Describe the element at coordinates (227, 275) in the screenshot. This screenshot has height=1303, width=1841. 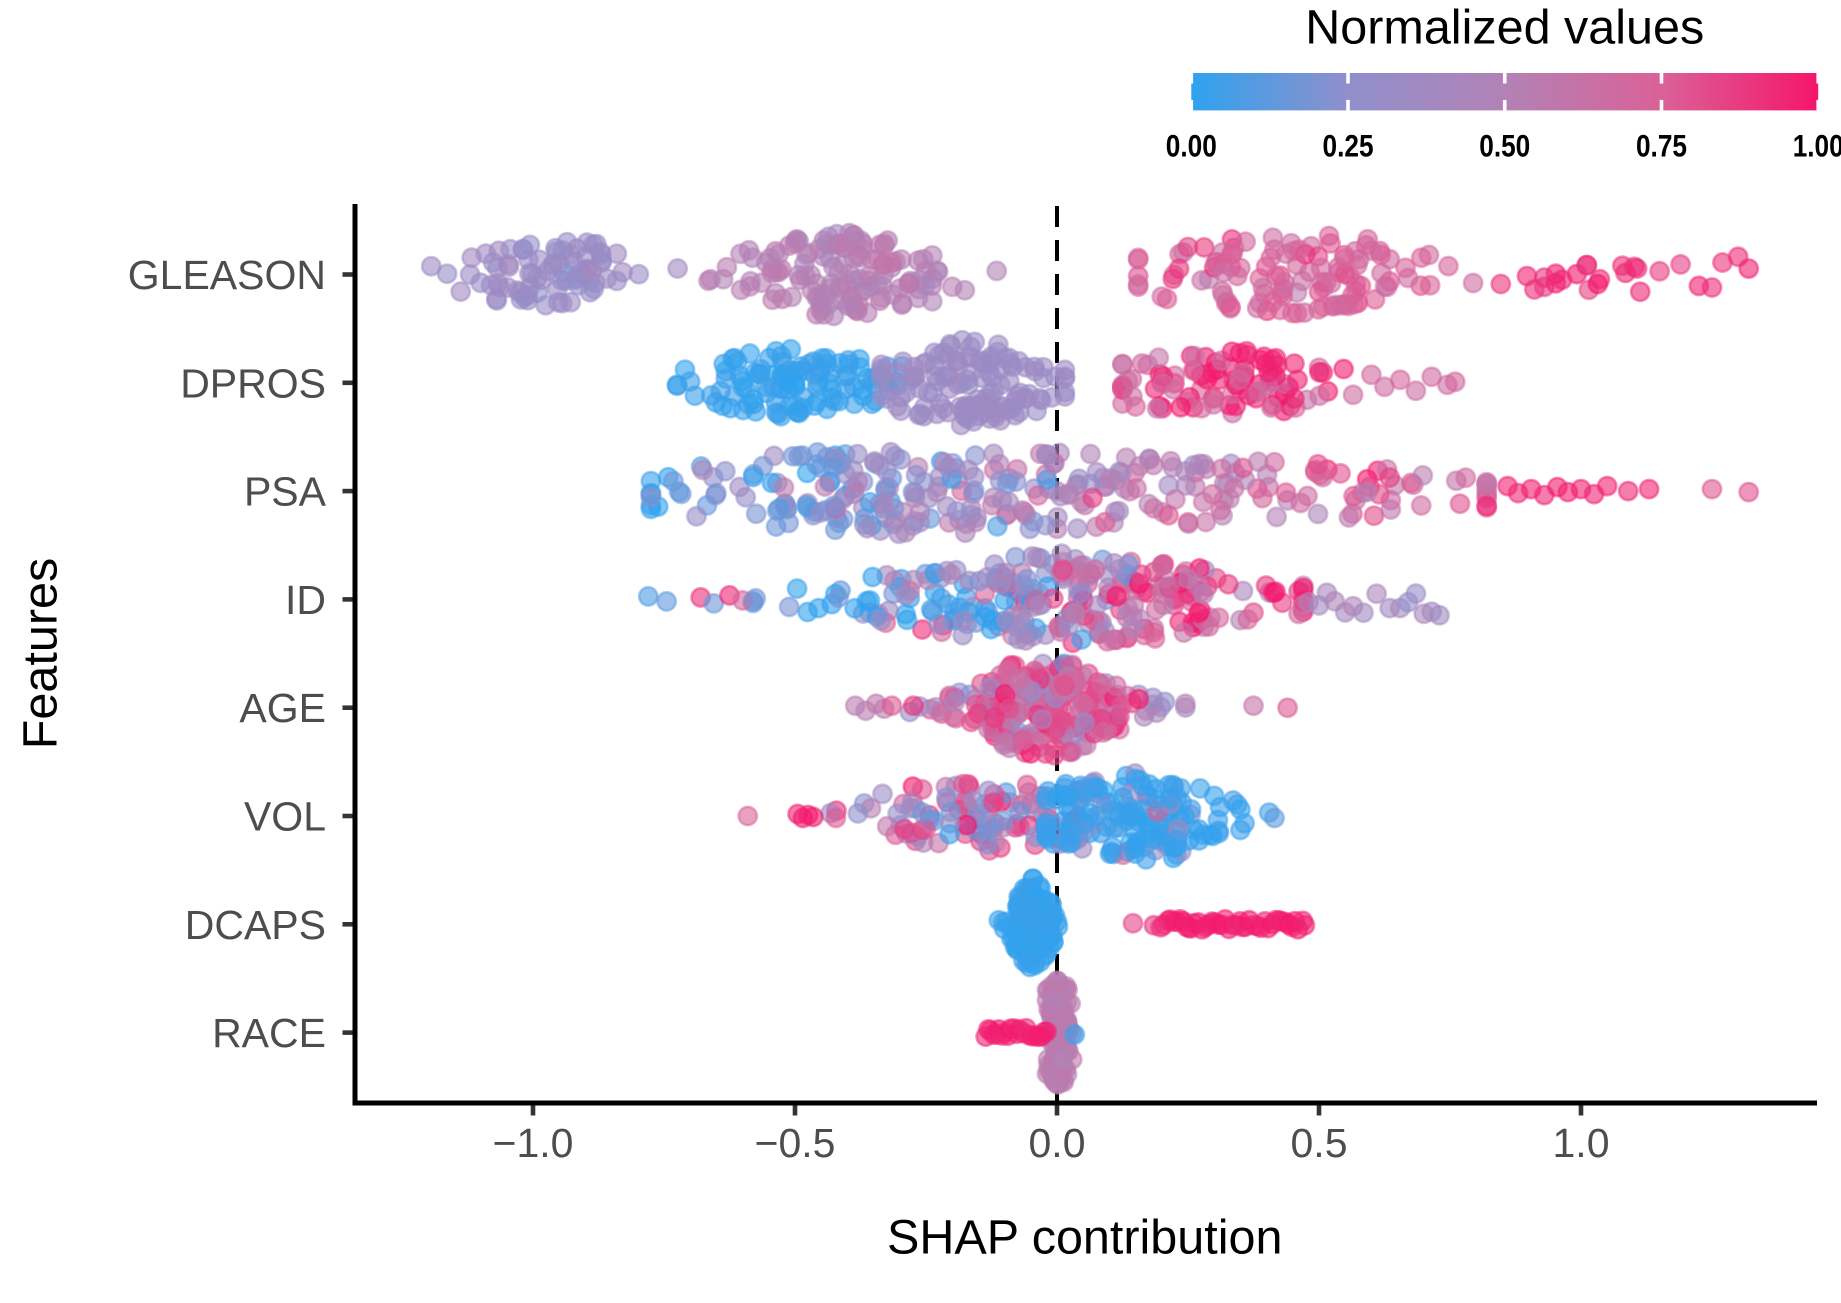
I see `y-tick-label-gleason: GLEASON` at that location.